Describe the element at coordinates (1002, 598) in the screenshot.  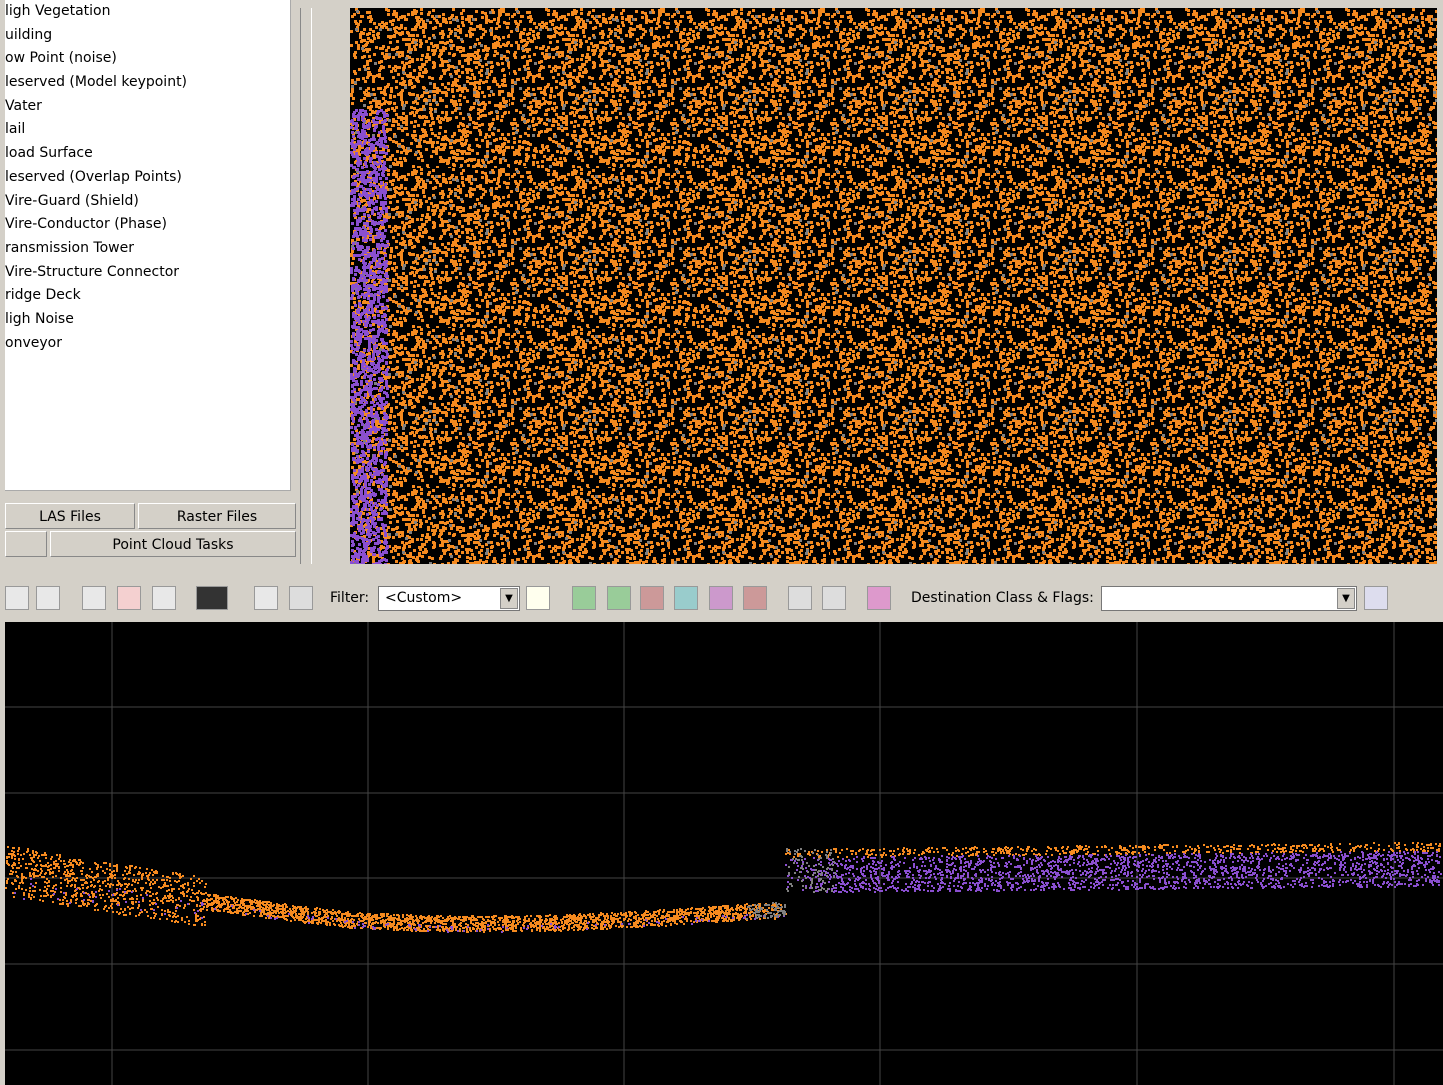
I see `destination-label: Destination Class & Flags:` at that location.